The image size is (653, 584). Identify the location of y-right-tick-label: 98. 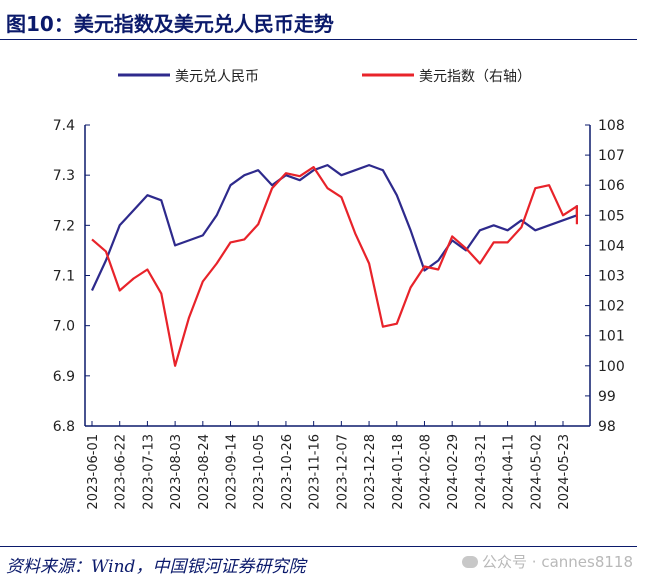
(607, 427).